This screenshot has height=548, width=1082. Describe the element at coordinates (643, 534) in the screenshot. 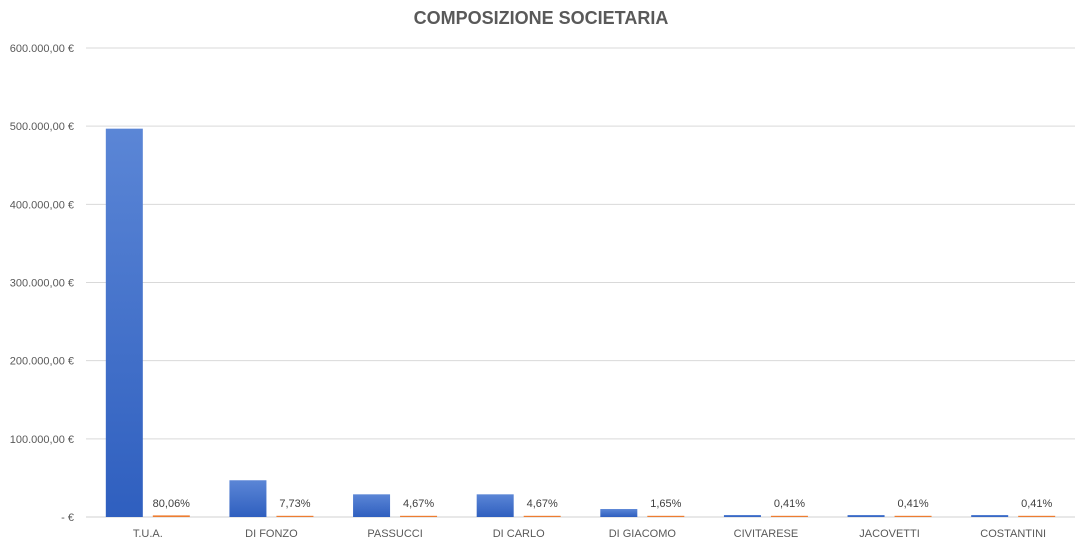

I see `category-label: DI GIACOMO` at that location.